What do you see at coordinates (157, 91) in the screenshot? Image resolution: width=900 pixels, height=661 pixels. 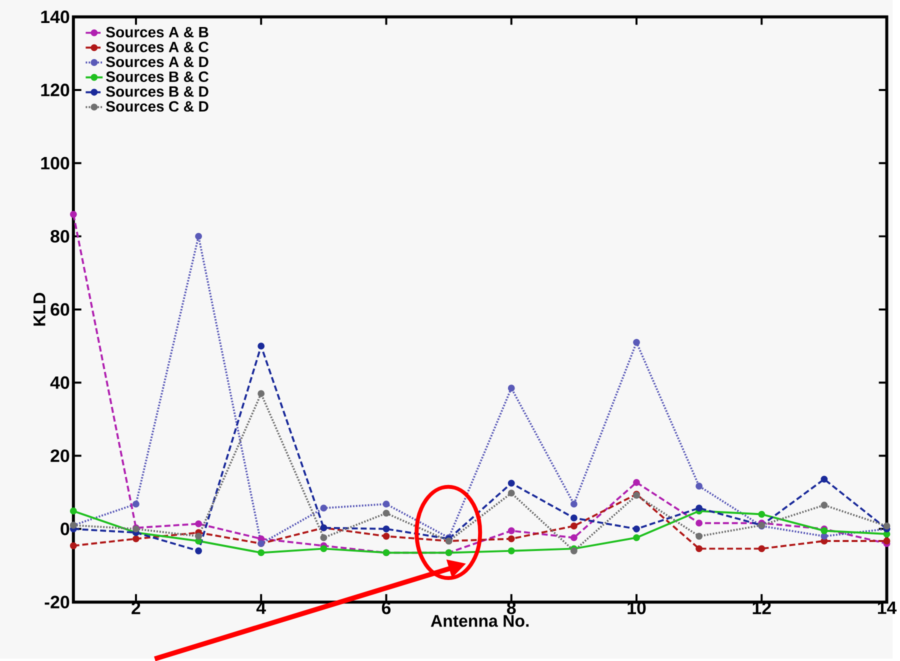 I see `legend-label: Sources B & D` at bounding box center [157, 91].